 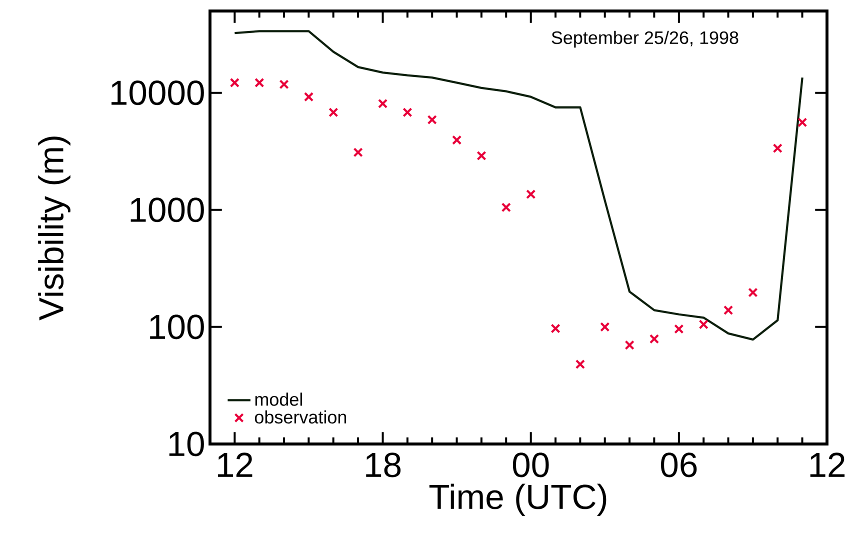 I want to click on x-tick-label: 00, so click(x=530, y=465).